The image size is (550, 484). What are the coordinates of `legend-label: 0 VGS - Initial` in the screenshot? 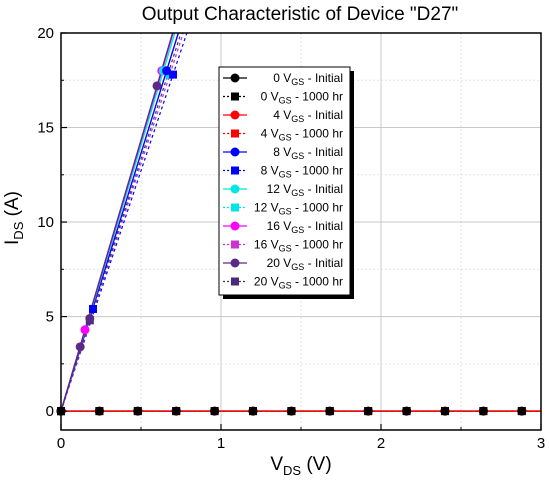 It's located at (308, 79).